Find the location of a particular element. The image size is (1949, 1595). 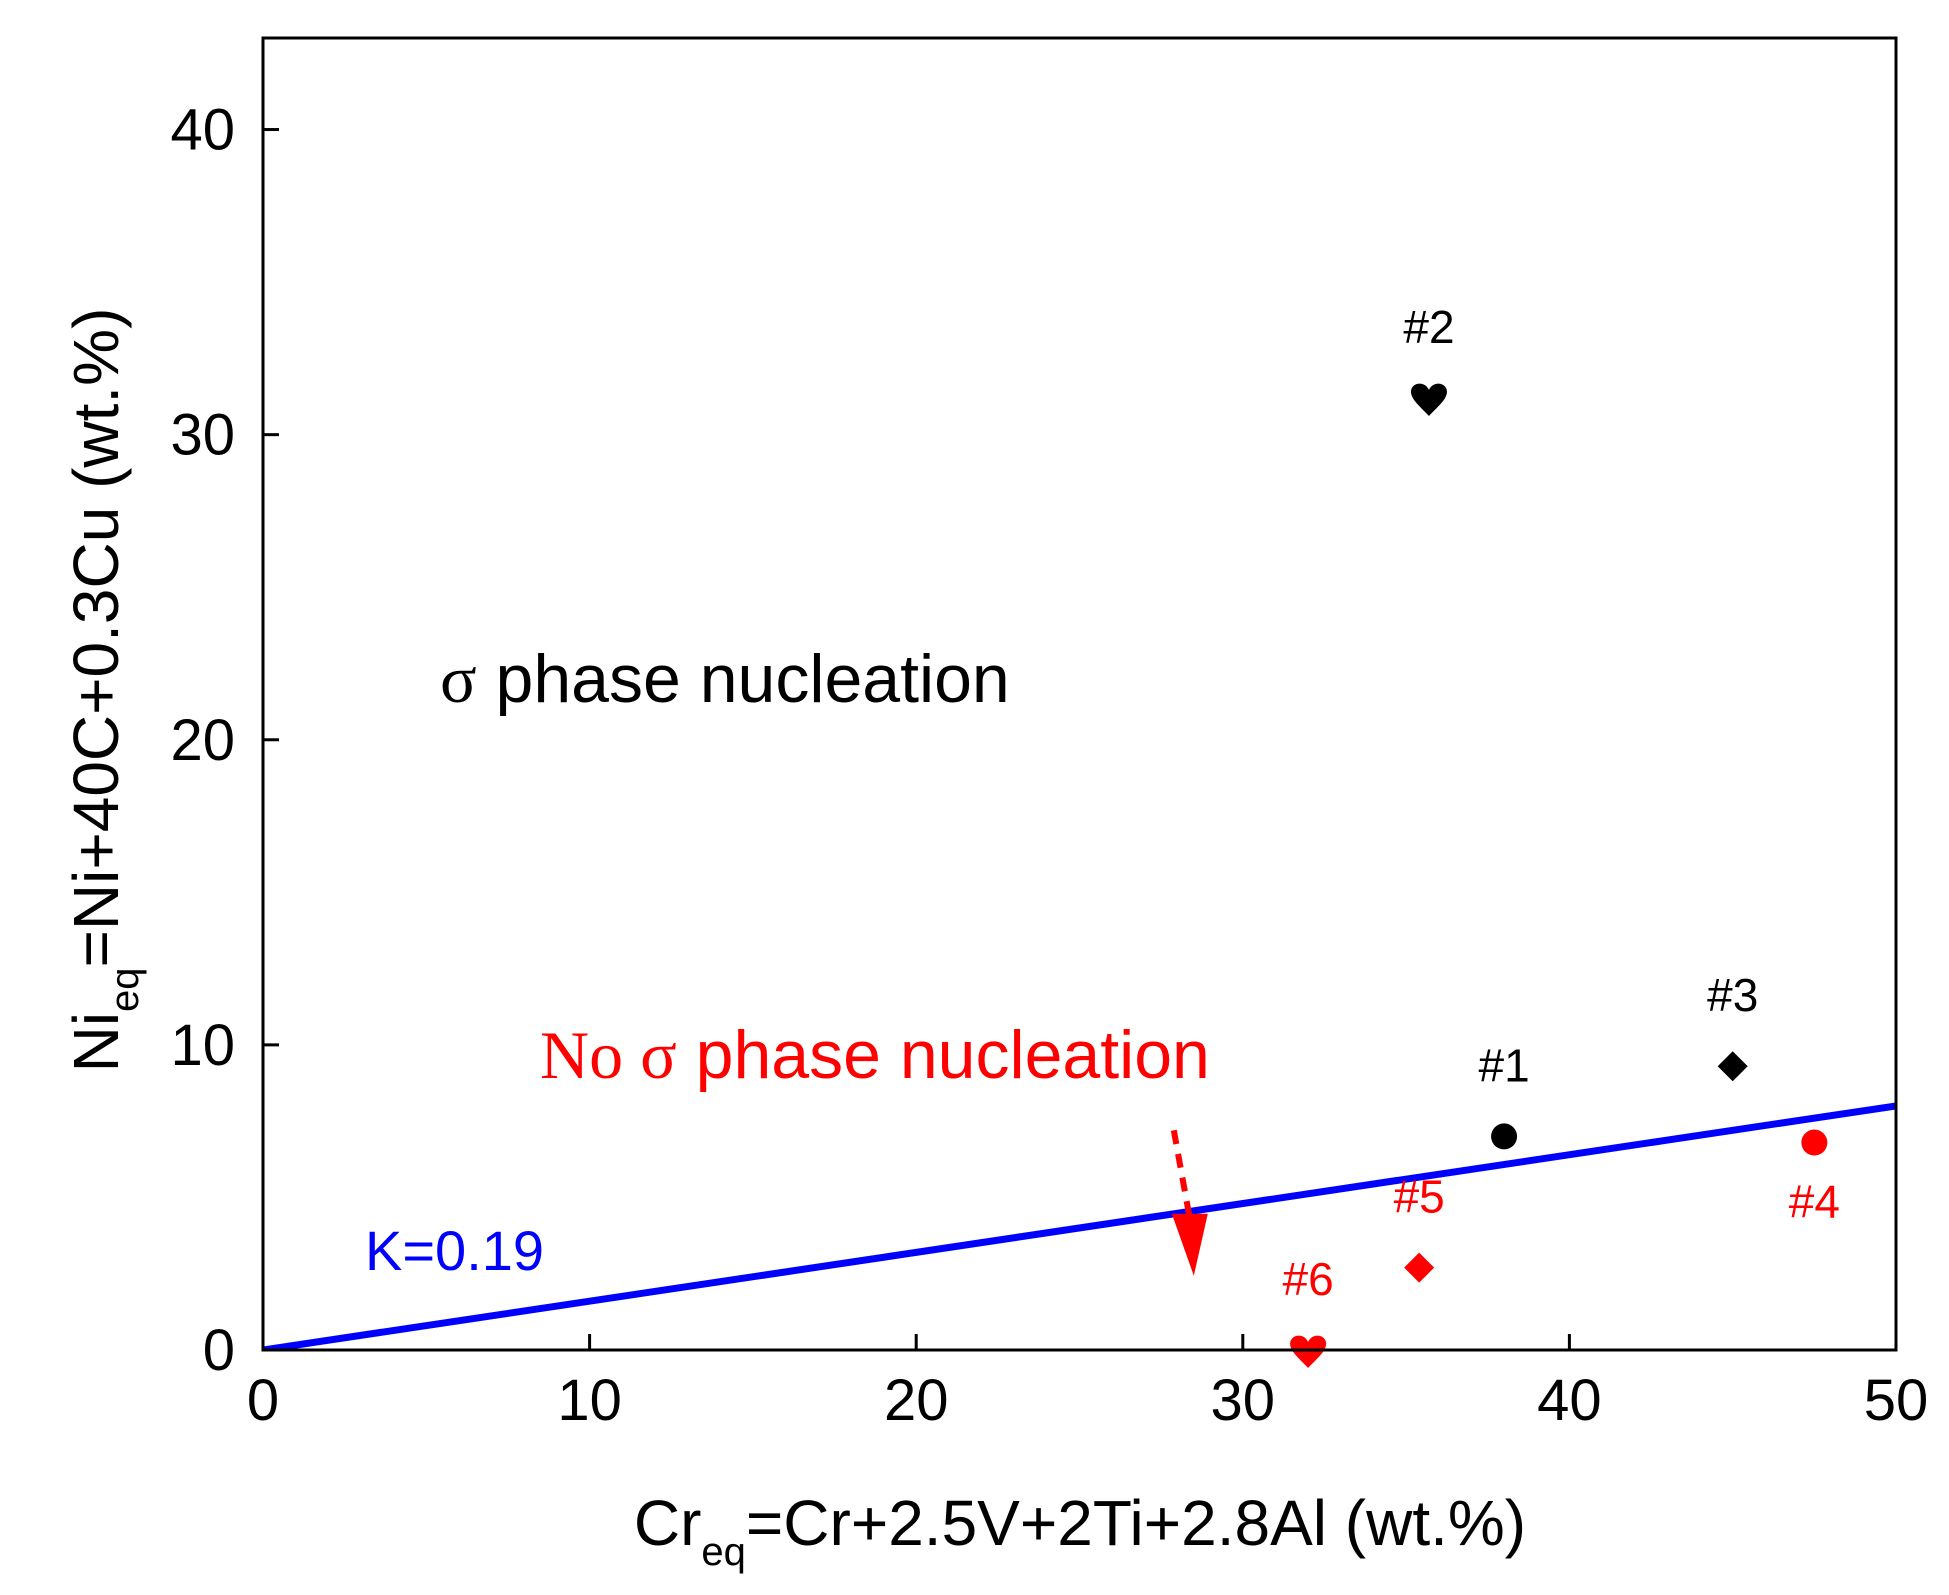

red-arrow is located at coordinates (1189, 1202).